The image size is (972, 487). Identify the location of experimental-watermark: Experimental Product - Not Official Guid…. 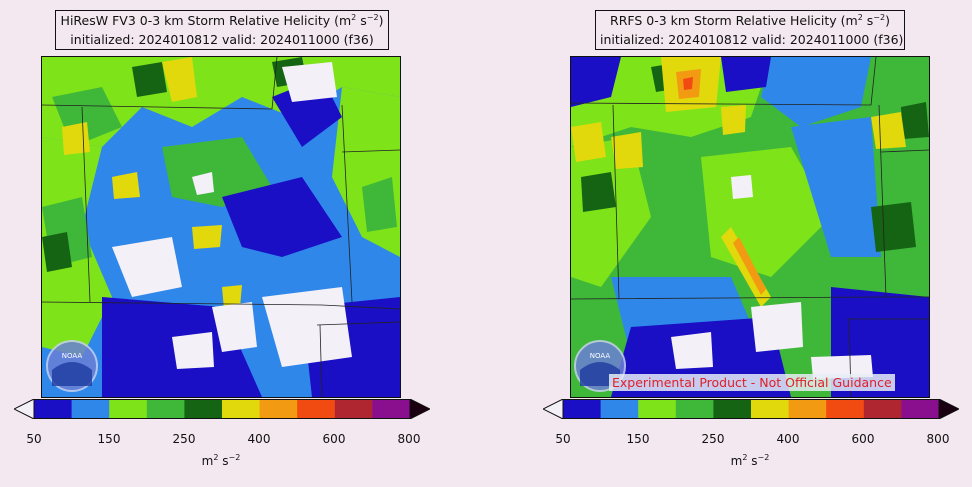
(752, 382).